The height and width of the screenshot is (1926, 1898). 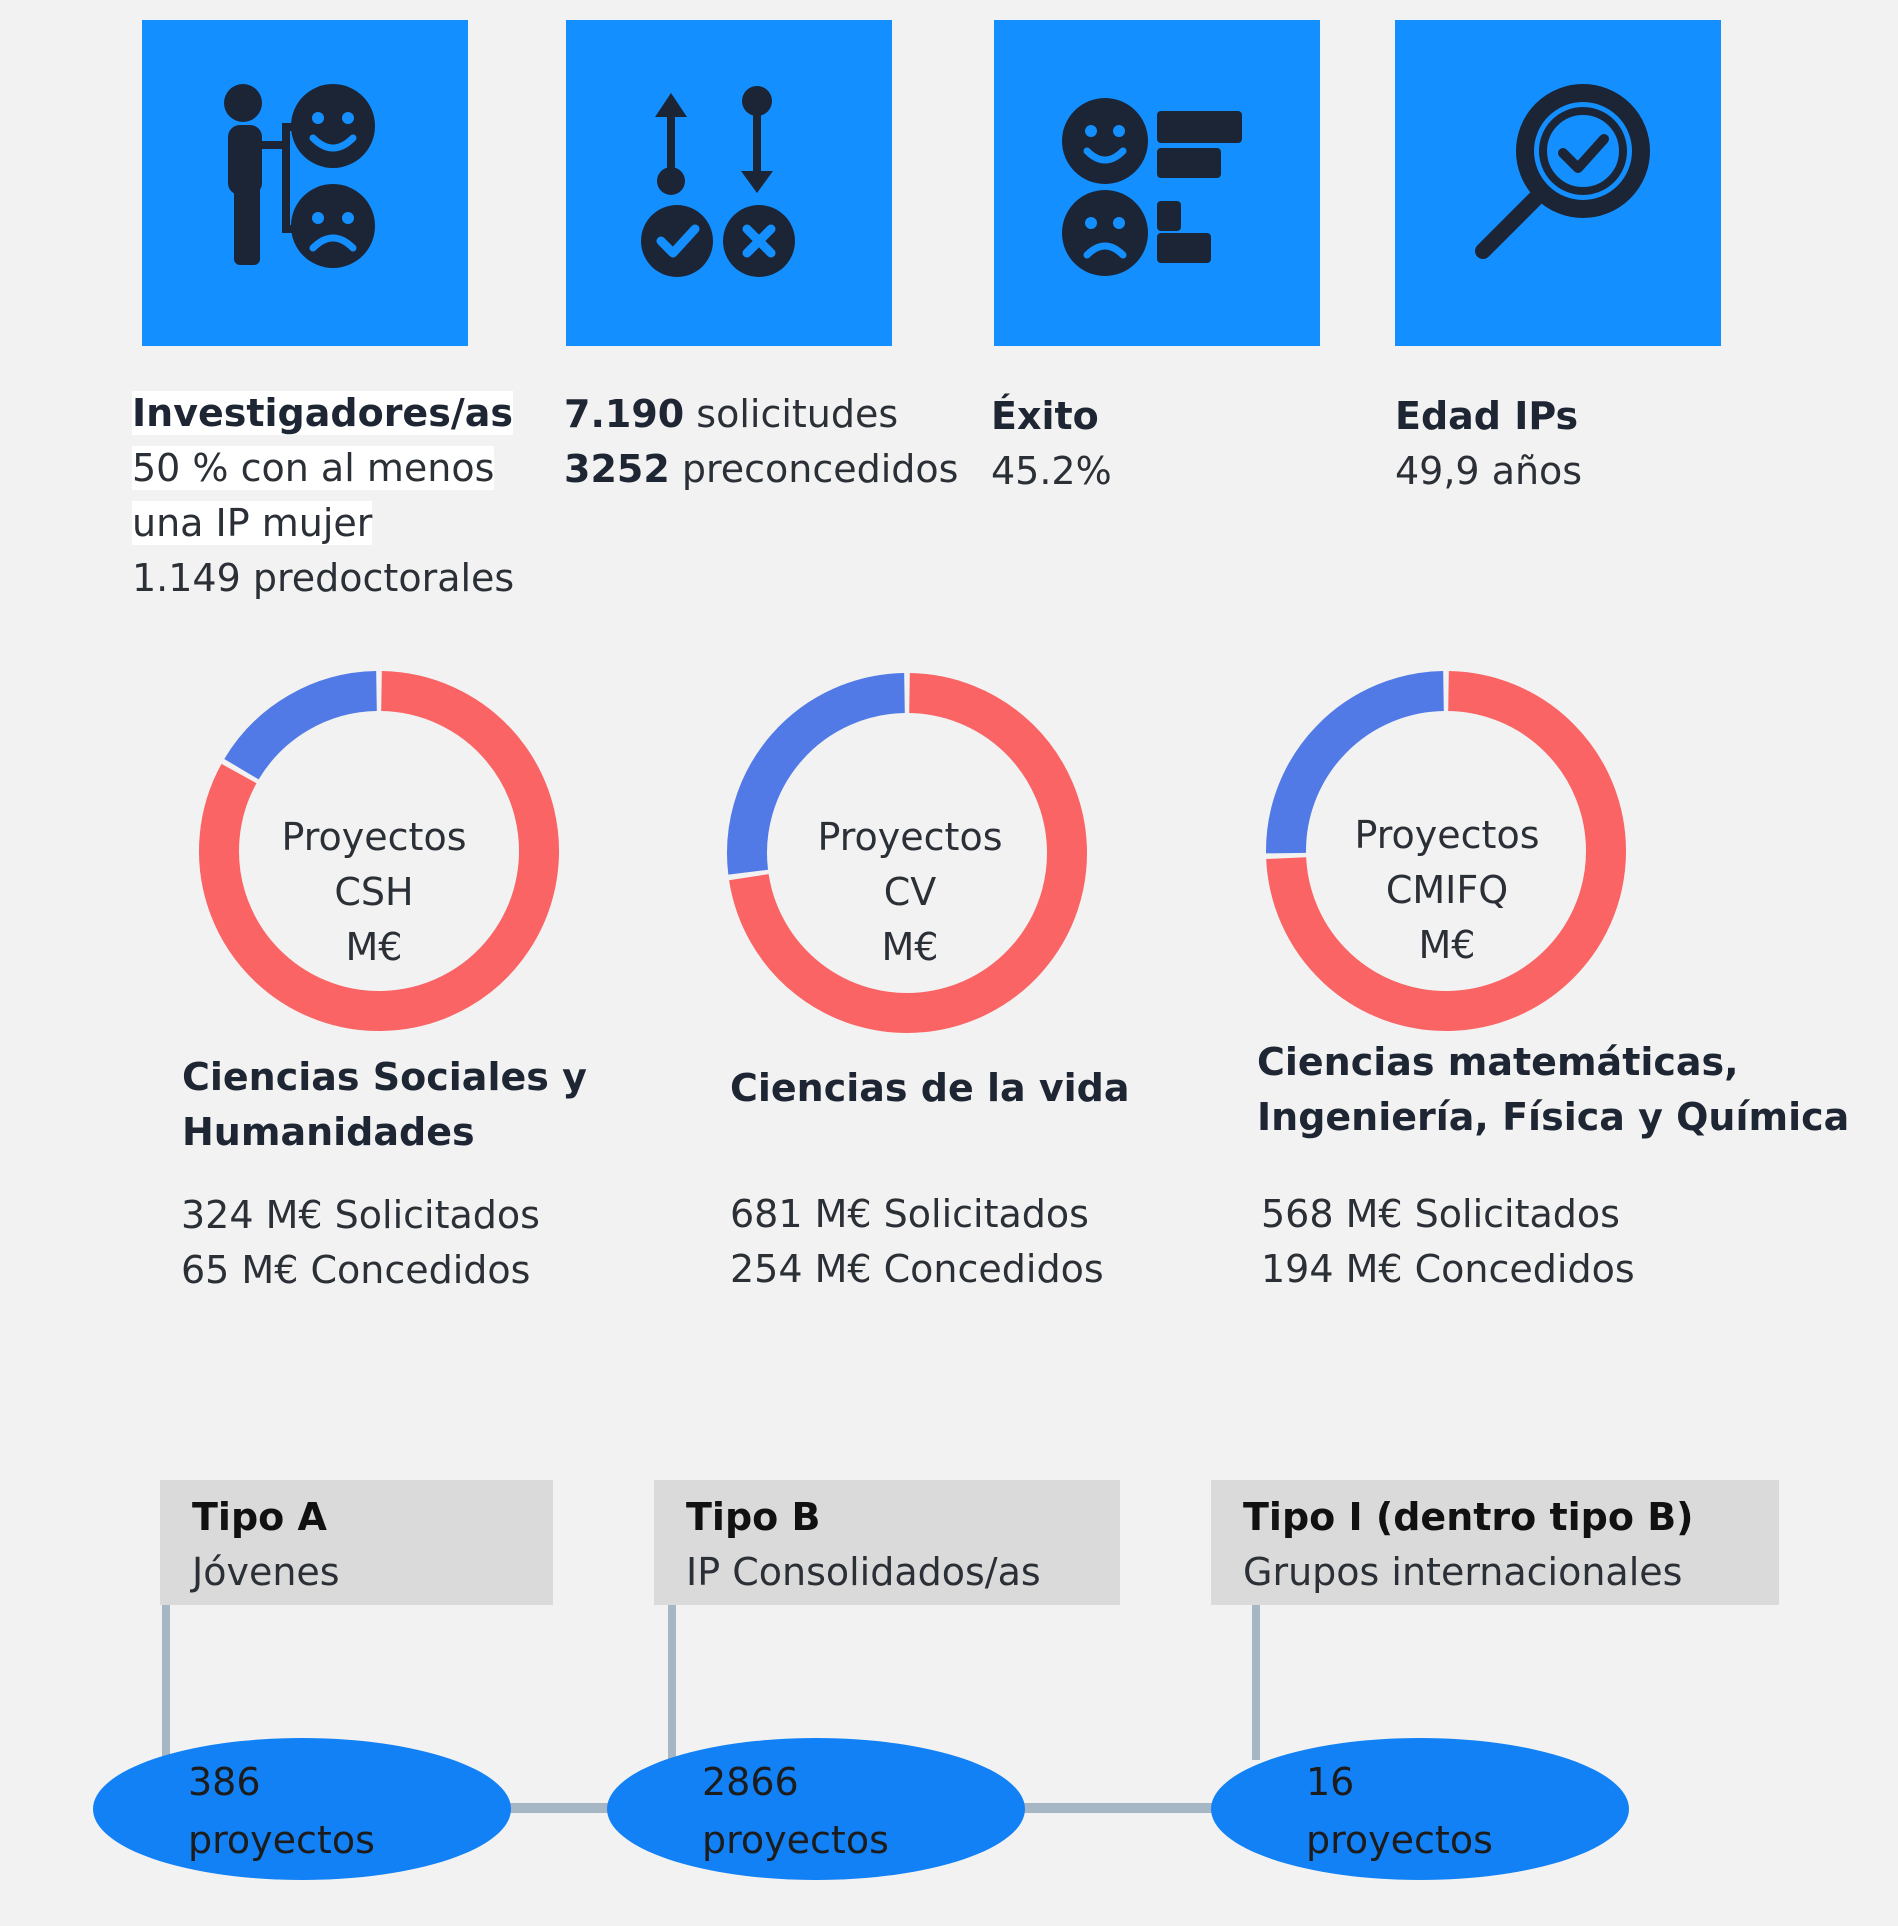 What do you see at coordinates (624, 414) in the screenshot?
I see `stat-value: 7.190` at bounding box center [624, 414].